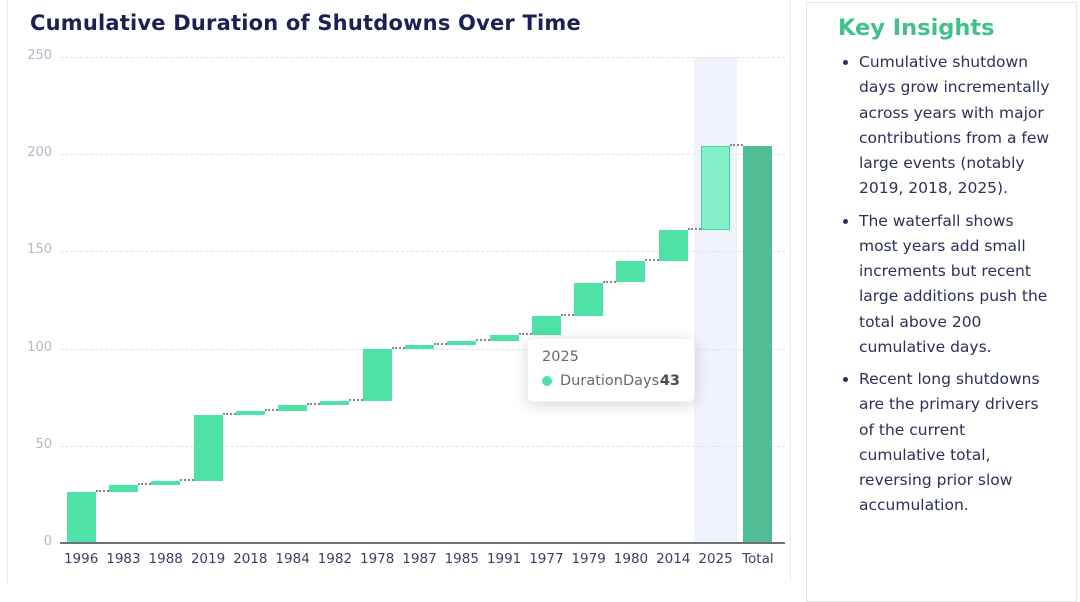 This screenshot has height=602, width=1080. What do you see at coordinates (560, 357) in the screenshot?
I see `tooltip-category-label: 2025` at bounding box center [560, 357].